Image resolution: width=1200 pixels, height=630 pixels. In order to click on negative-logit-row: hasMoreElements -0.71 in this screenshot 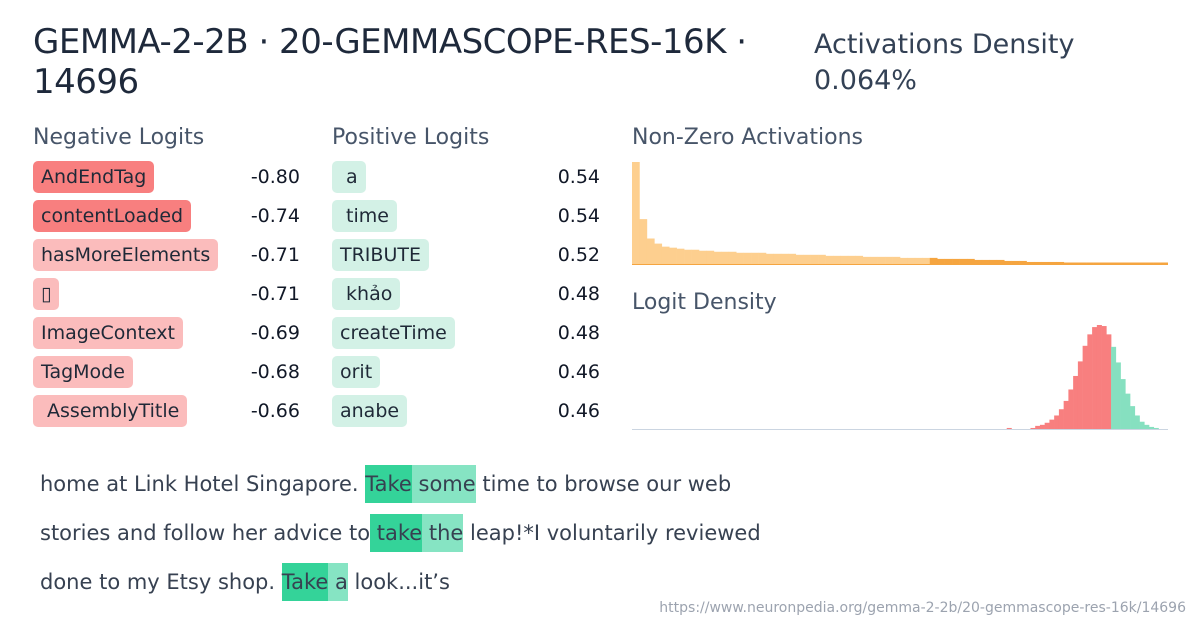, I will do `click(183, 255)`.